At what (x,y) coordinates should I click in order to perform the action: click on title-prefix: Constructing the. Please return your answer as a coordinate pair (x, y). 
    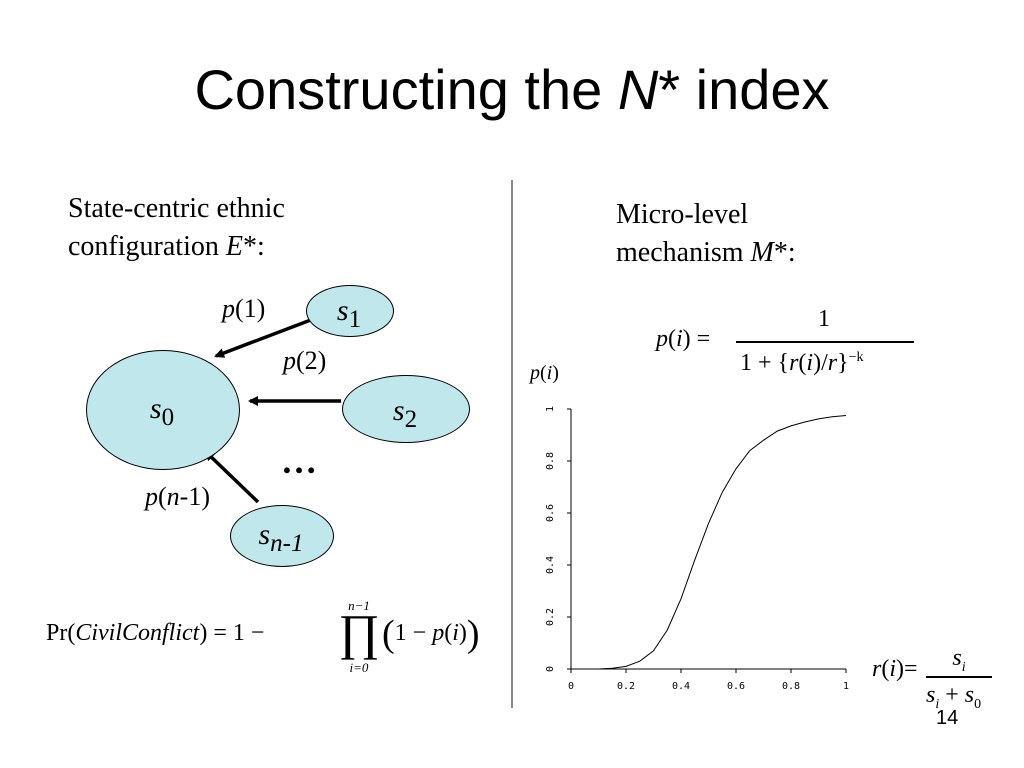
    Looking at the image, I should click on (406, 89).